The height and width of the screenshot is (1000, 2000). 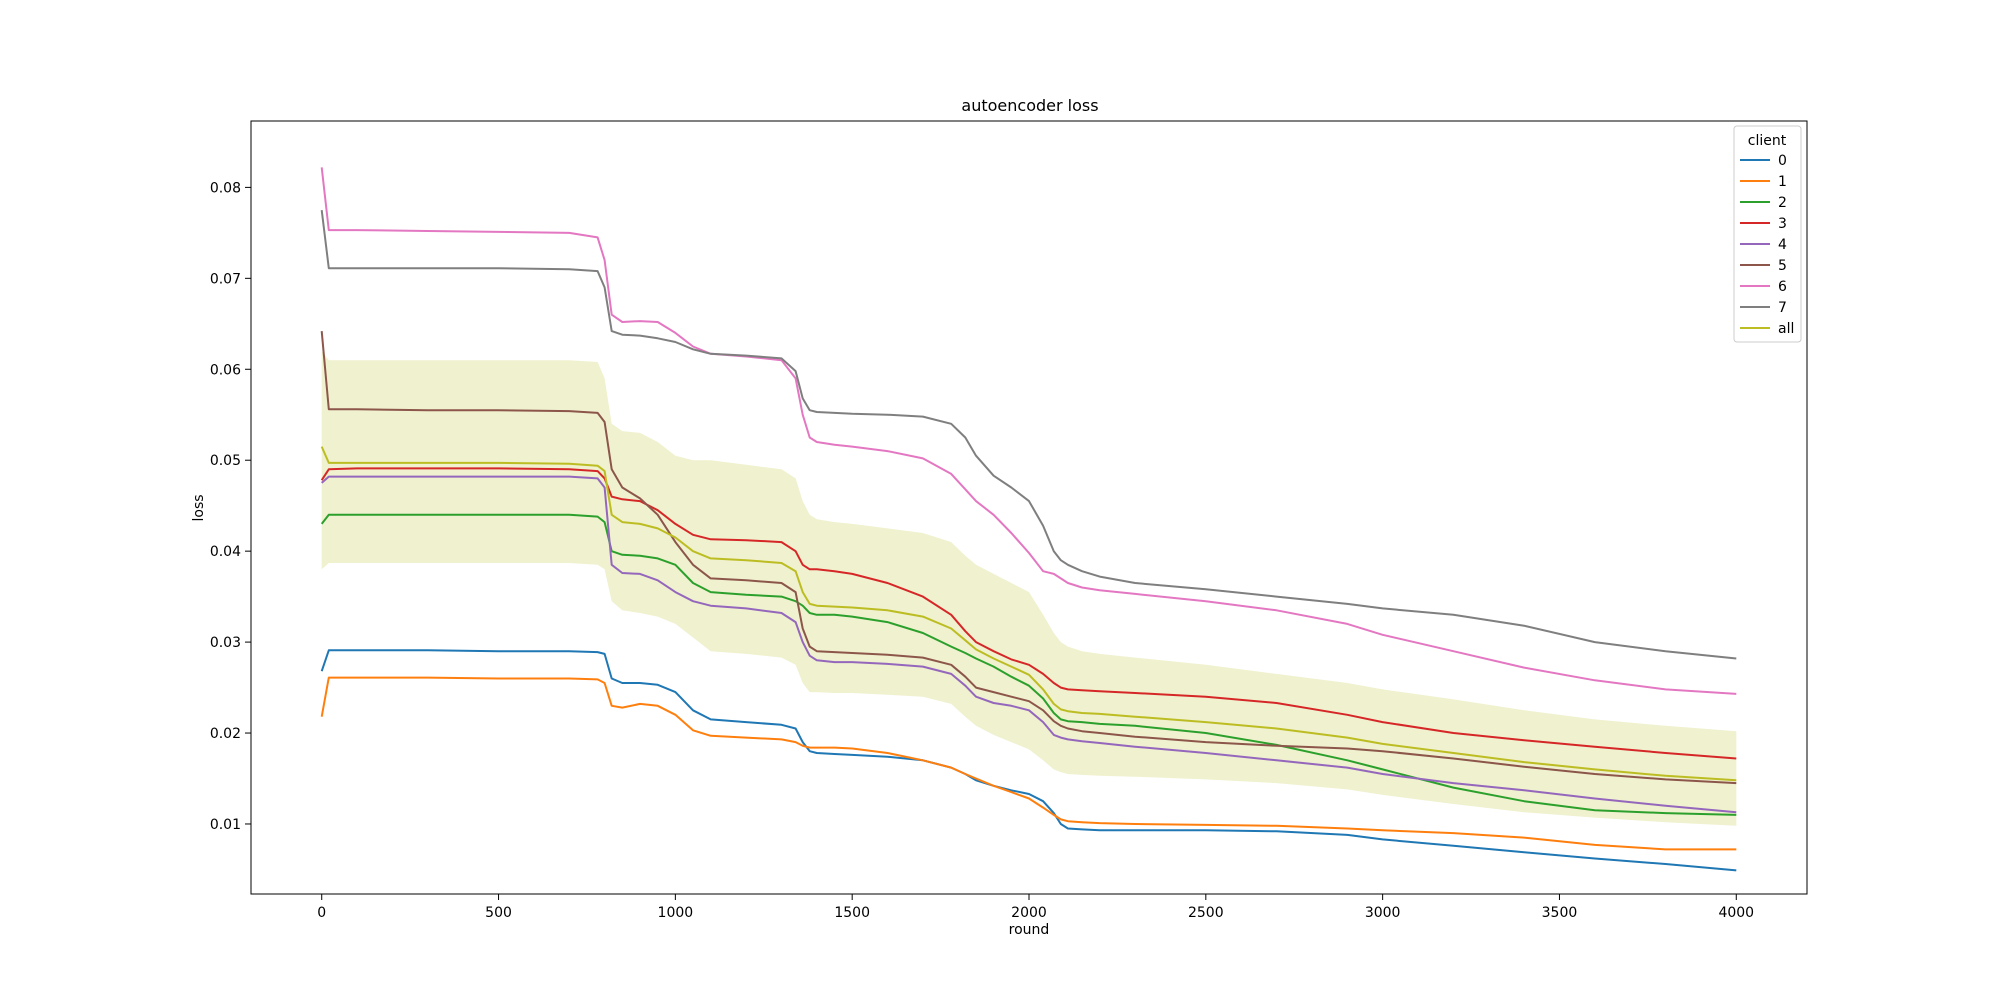 I want to click on legend-label-3: 3, so click(x=1782, y=224).